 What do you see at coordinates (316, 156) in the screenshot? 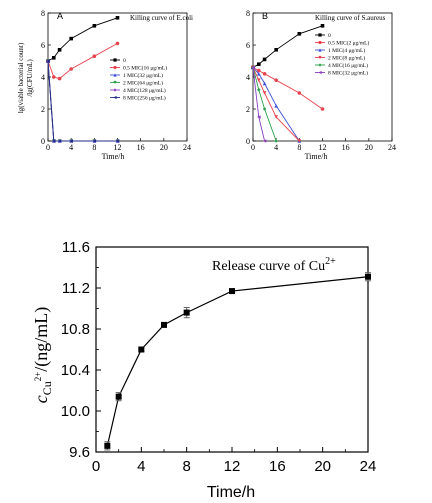
I see `x-axis-label-b: Time/h` at bounding box center [316, 156].